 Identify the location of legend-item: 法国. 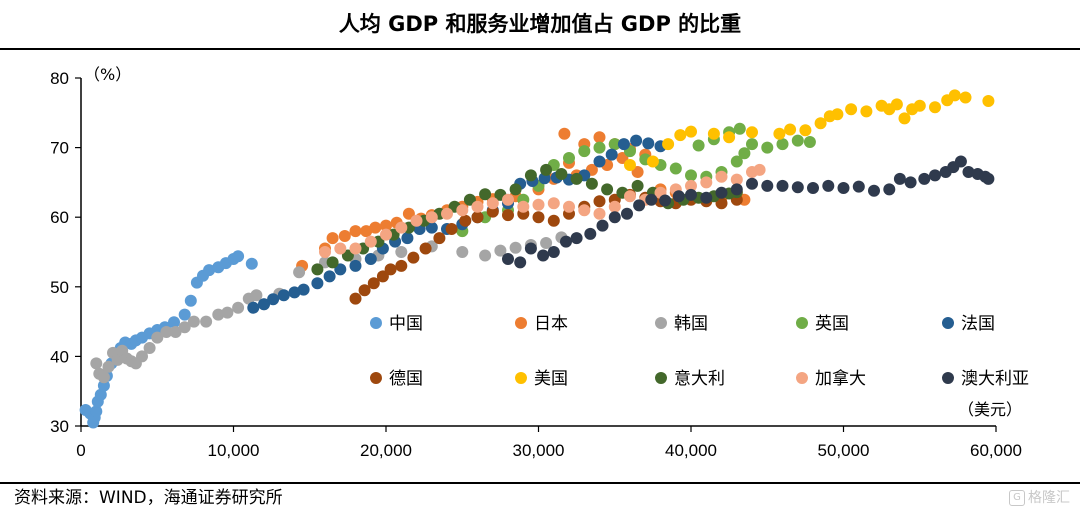
(968, 324).